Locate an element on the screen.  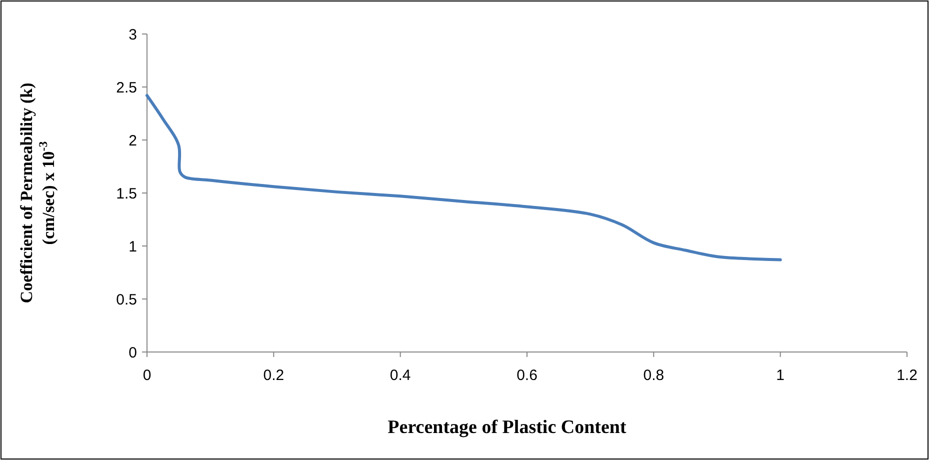
y-tick-label: 0.5 is located at coordinates (126, 299).